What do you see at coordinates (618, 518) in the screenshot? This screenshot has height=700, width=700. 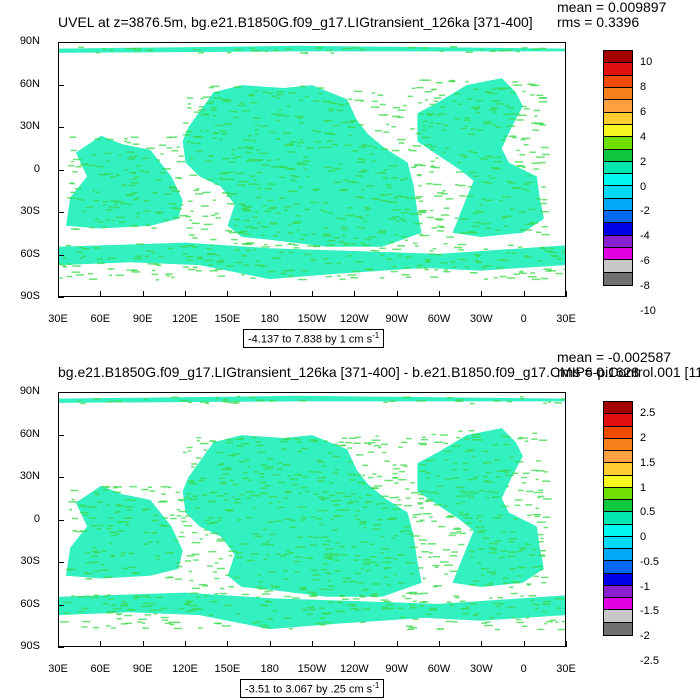 I see `panel-2-colorbar` at bounding box center [618, 518].